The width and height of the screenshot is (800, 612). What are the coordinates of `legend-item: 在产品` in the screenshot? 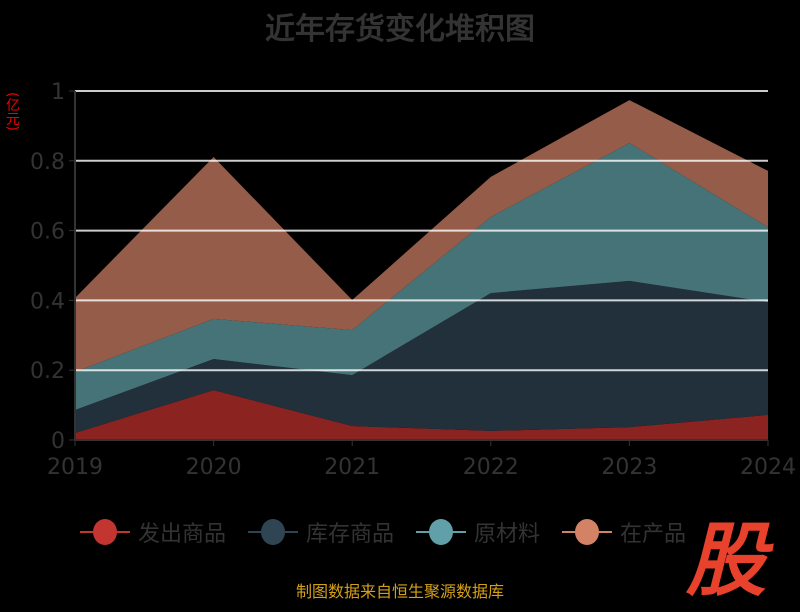 It's located at (624, 532).